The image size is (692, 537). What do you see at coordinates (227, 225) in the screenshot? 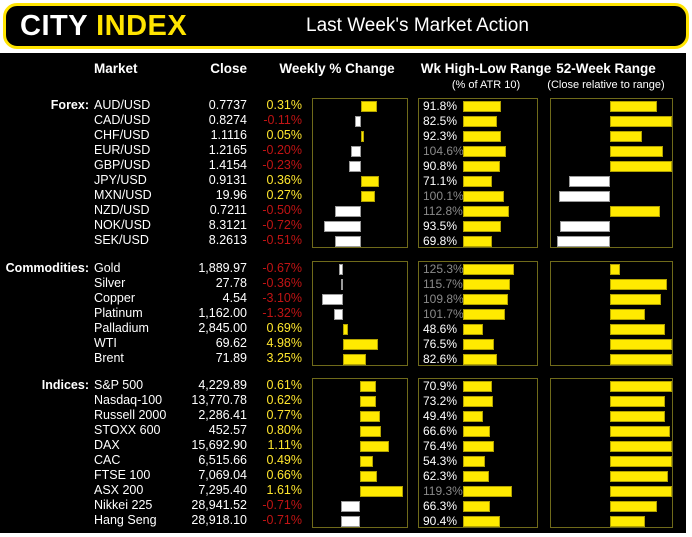
I see `close-cell: 8.3121` at bounding box center [227, 225].